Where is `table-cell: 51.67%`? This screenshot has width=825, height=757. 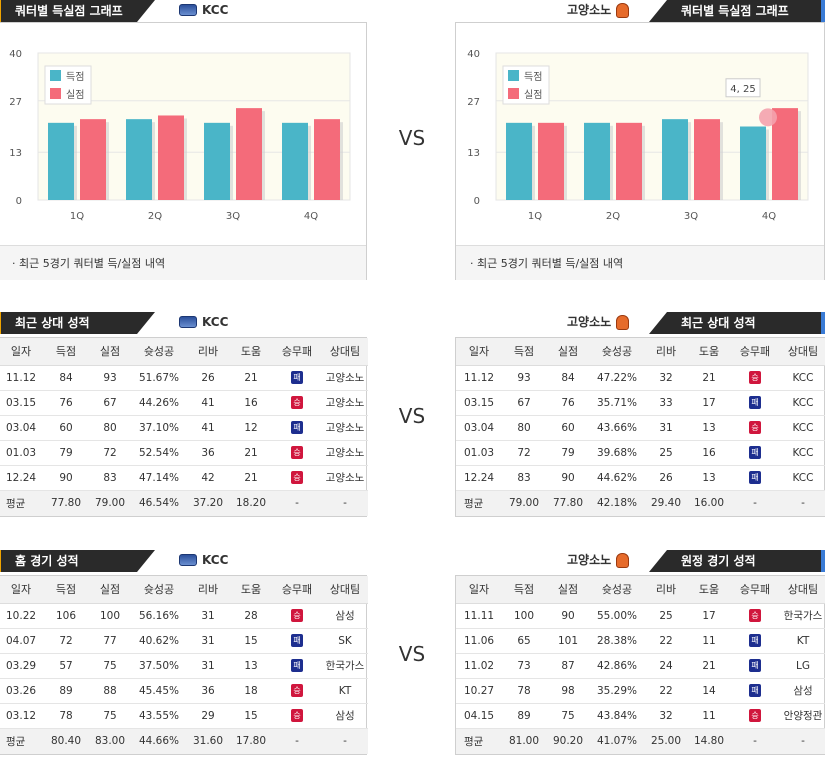
table-cell: 51.67% is located at coordinates (159, 378).